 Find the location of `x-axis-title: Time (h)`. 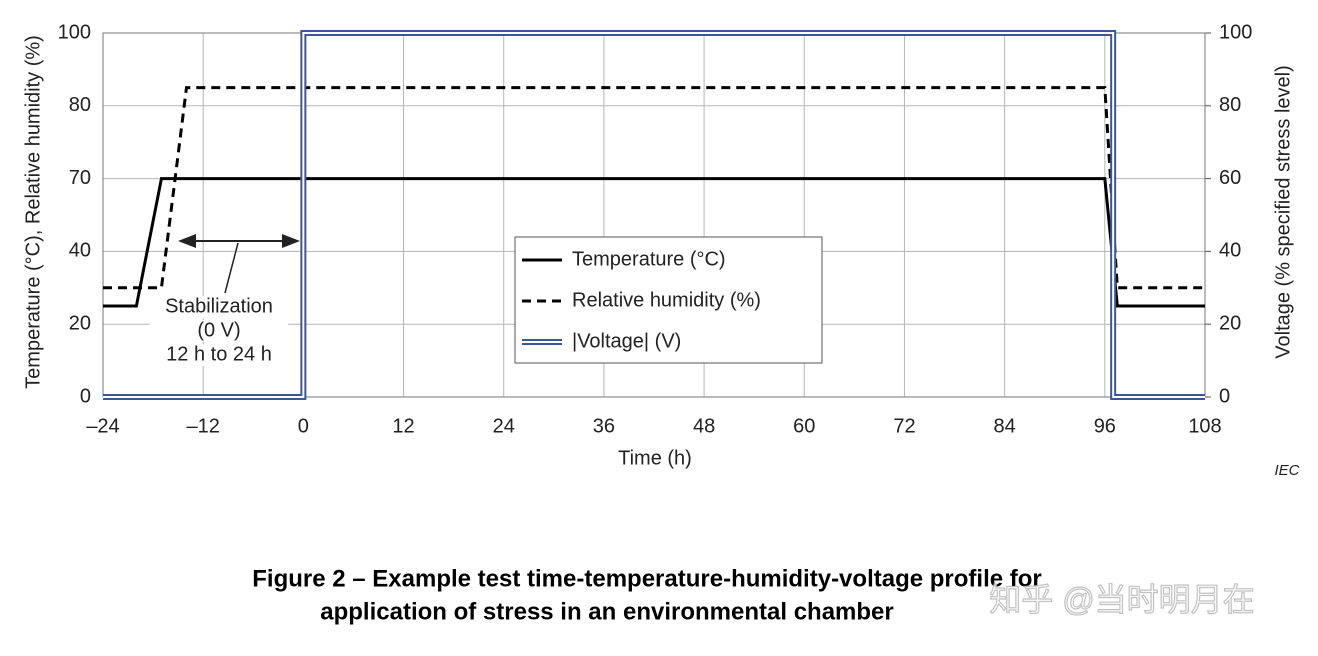

x-axis-title: Time (h) is located at coordinates (655, 458).